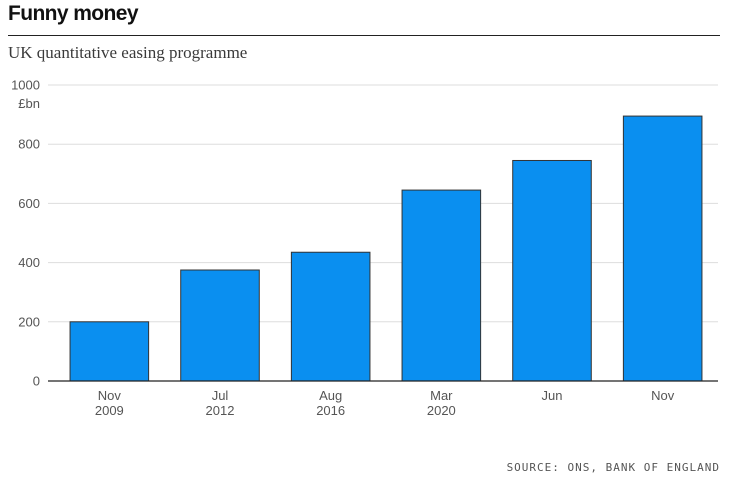 The image size is (734, 490). What do you see at coordinates (330, 410) in the screenshot?
I see `x-tick-label: 2016` at bounding box center [330, 410].